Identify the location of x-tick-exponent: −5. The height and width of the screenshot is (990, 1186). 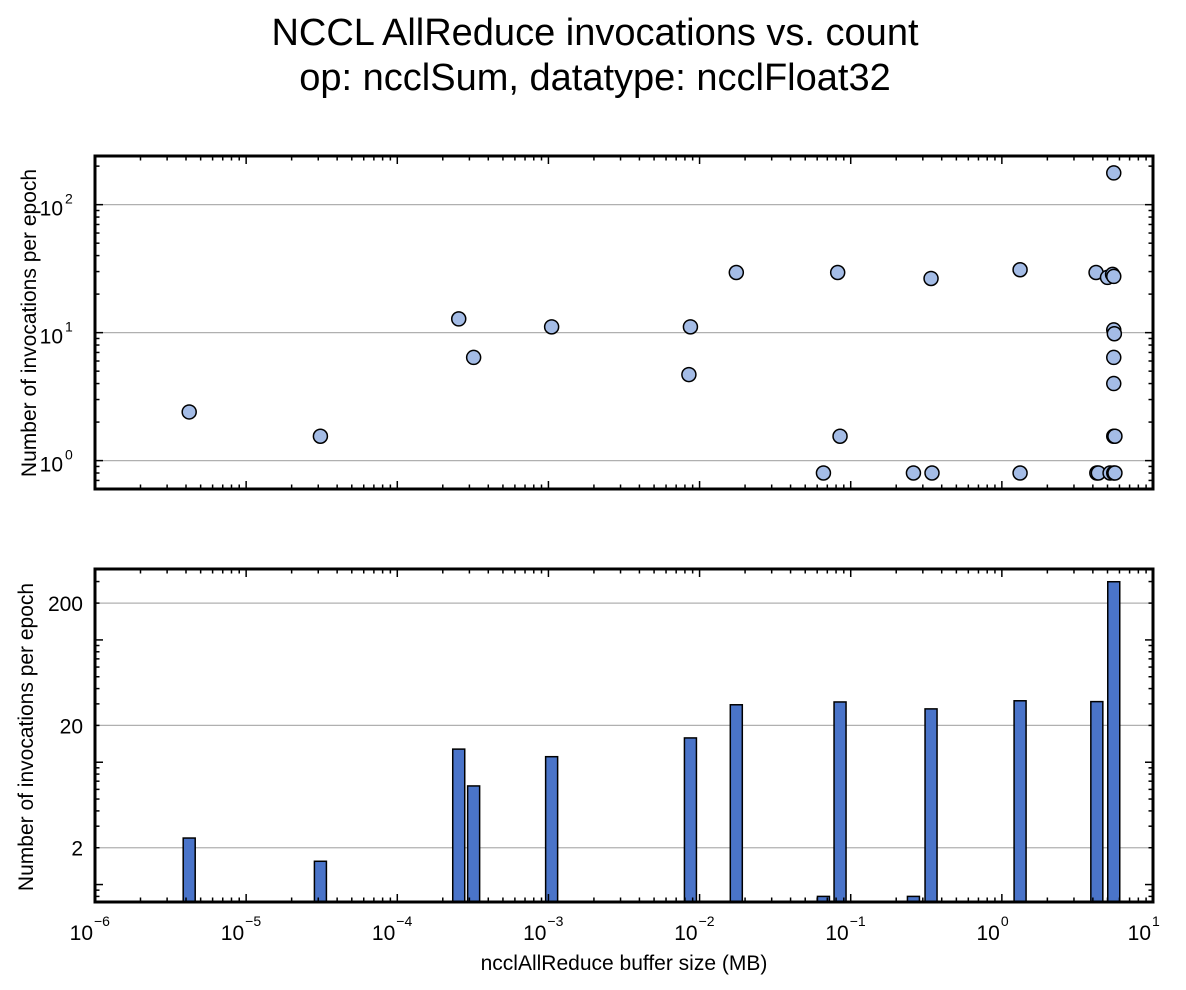
(253, 921).